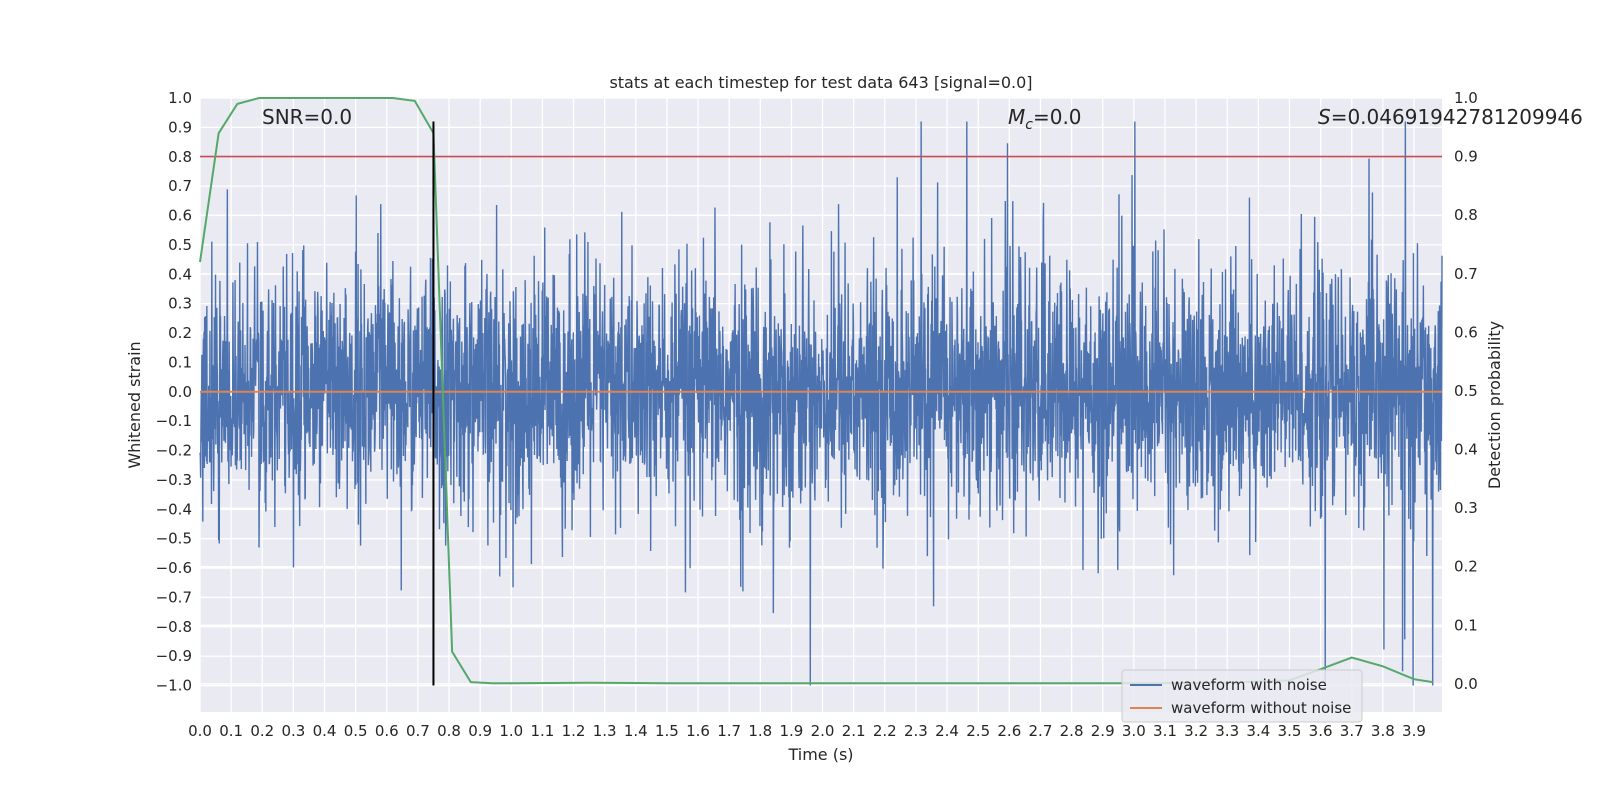  I want to click on y2-tick-label: 1.0, so click(1466, 98).